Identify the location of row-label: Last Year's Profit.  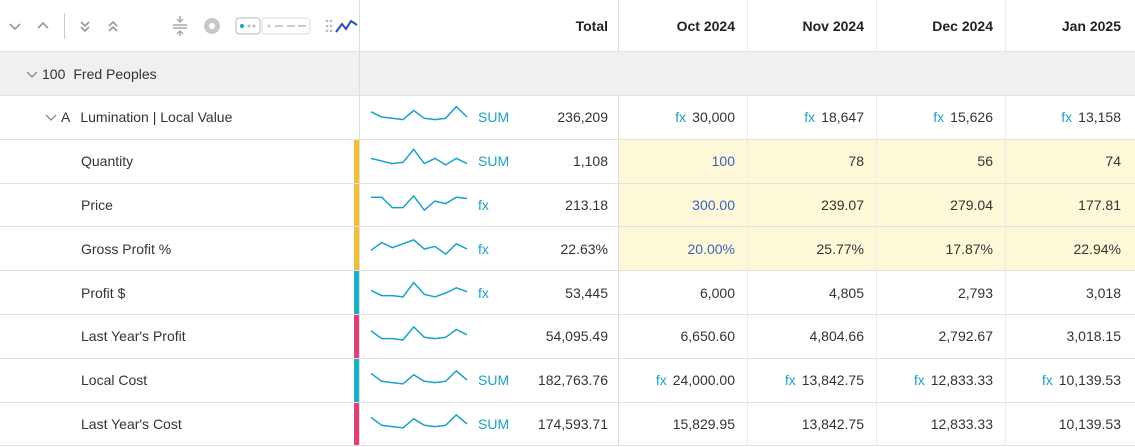
(133, 336).